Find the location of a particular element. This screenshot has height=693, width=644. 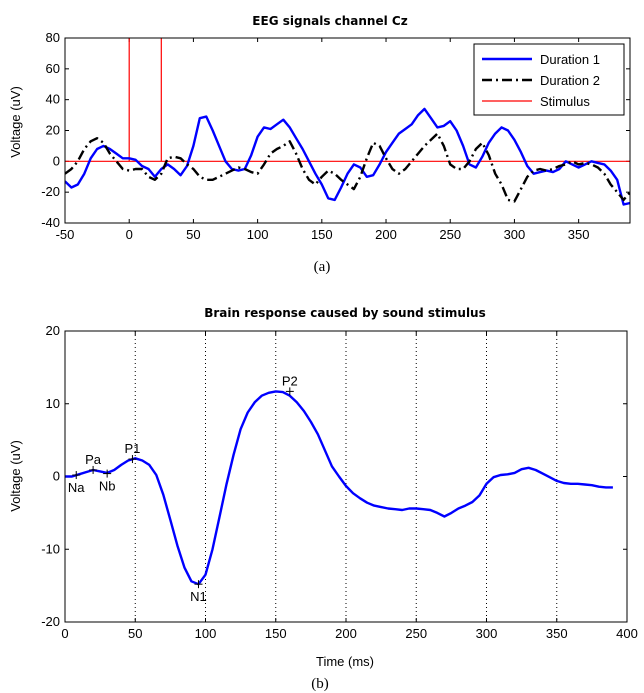

chart-b-ylabel: Voltage (uV) is located at coordinates (15, 476).